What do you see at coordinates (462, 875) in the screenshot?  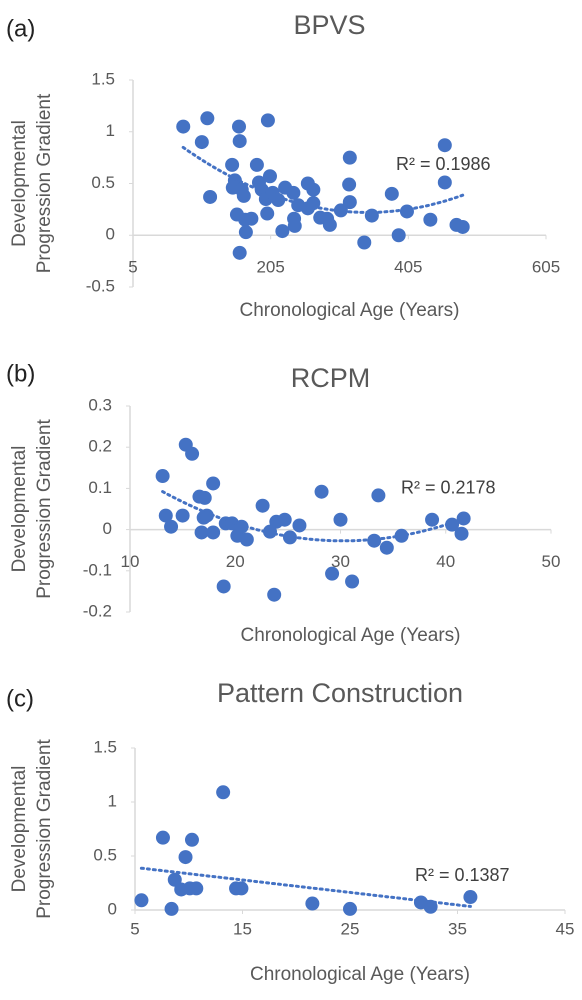 I see `annotation: R² = 0.1387` at bounding box center [462, 875].